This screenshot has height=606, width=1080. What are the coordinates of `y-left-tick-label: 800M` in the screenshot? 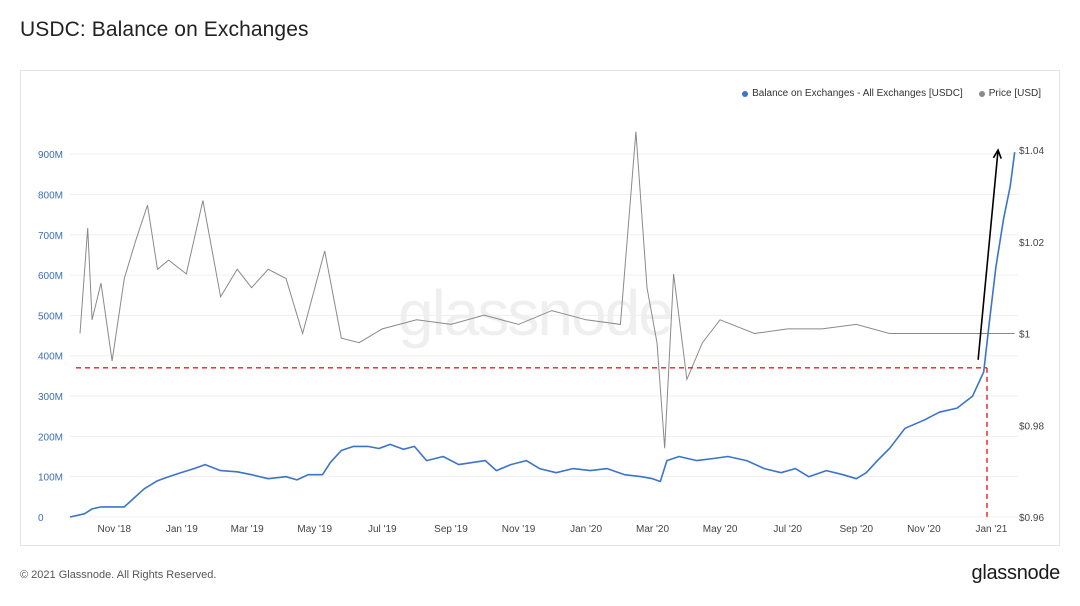 It's located at (50, 195).